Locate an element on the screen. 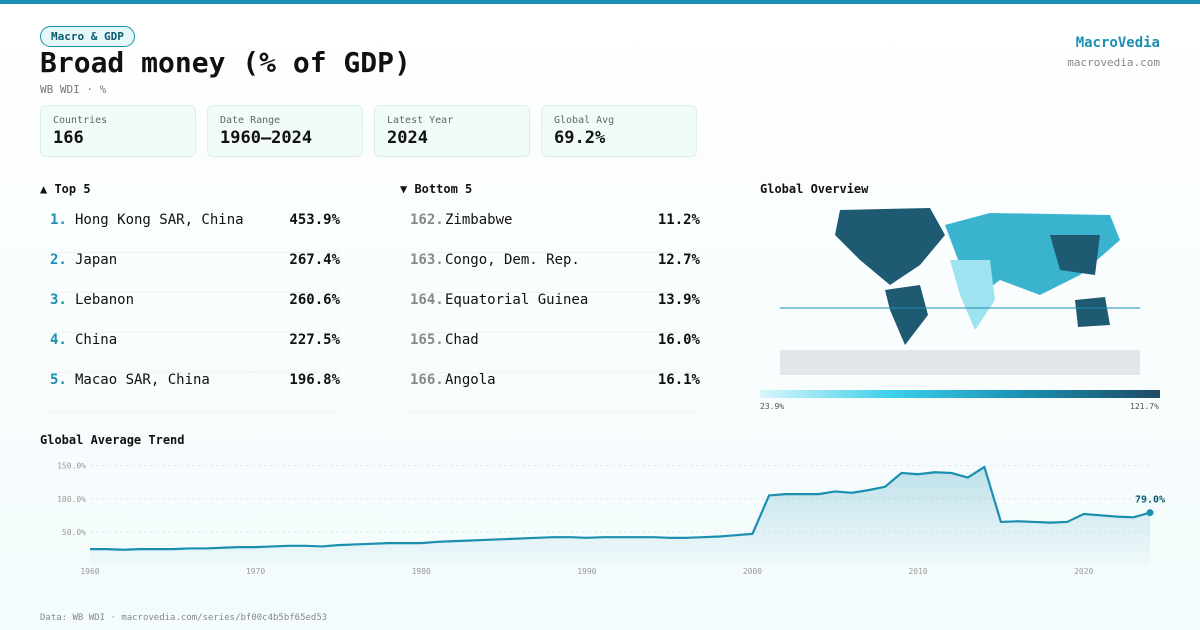 This screenshot has width=1200, height=630. country: Lebanon is located at coordinates (105, 300).